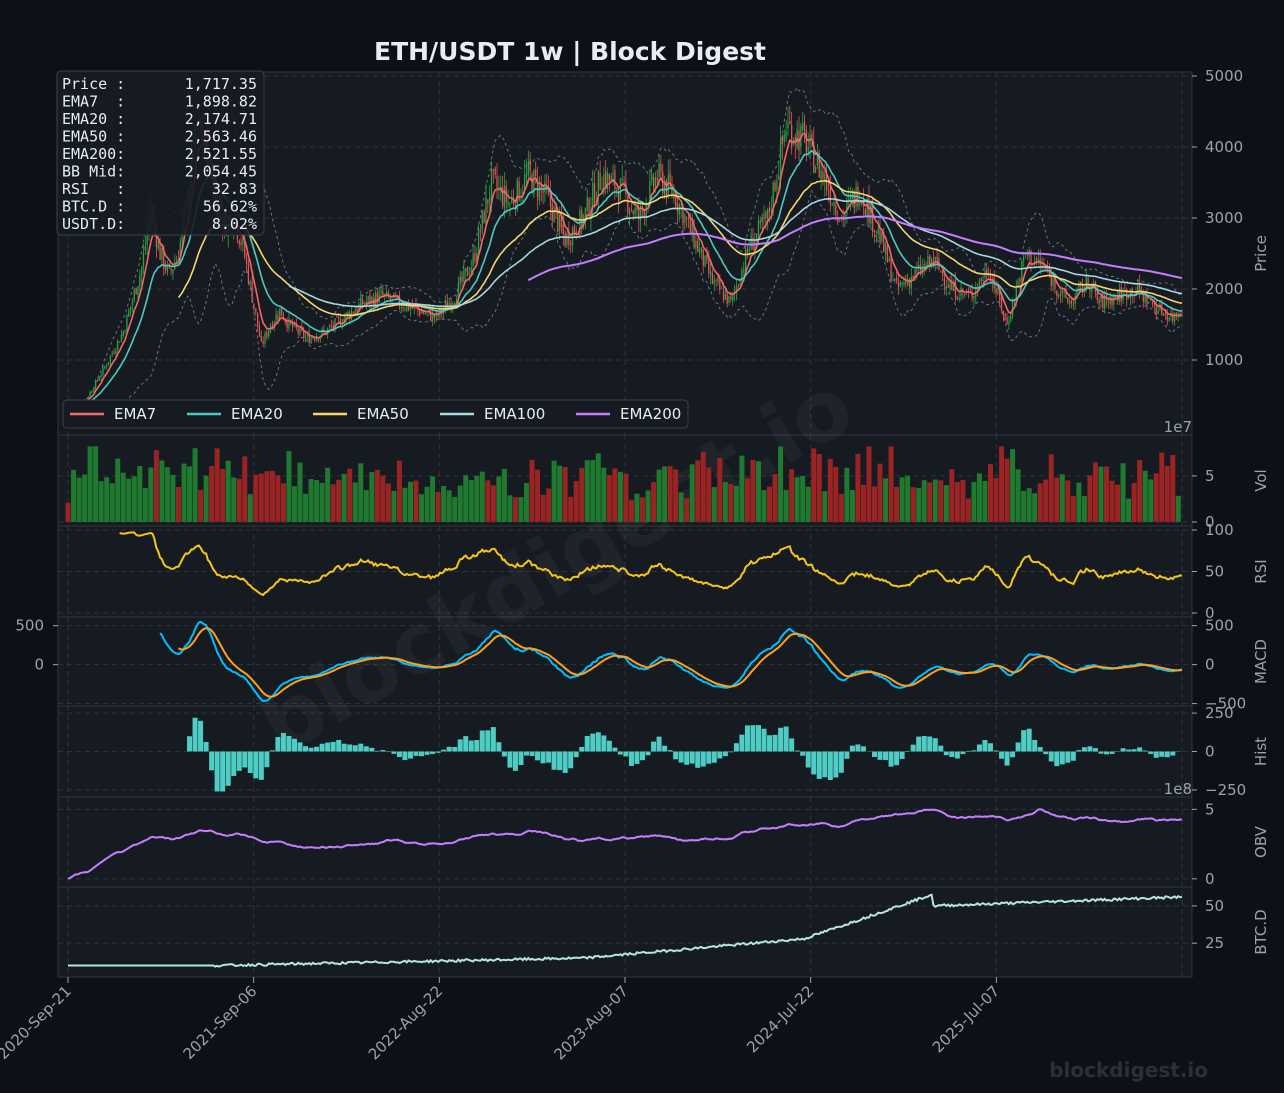 This screenshot has width=1284, height=1093. I want to click on y-tick-label-left: 500, so click(29, 626).